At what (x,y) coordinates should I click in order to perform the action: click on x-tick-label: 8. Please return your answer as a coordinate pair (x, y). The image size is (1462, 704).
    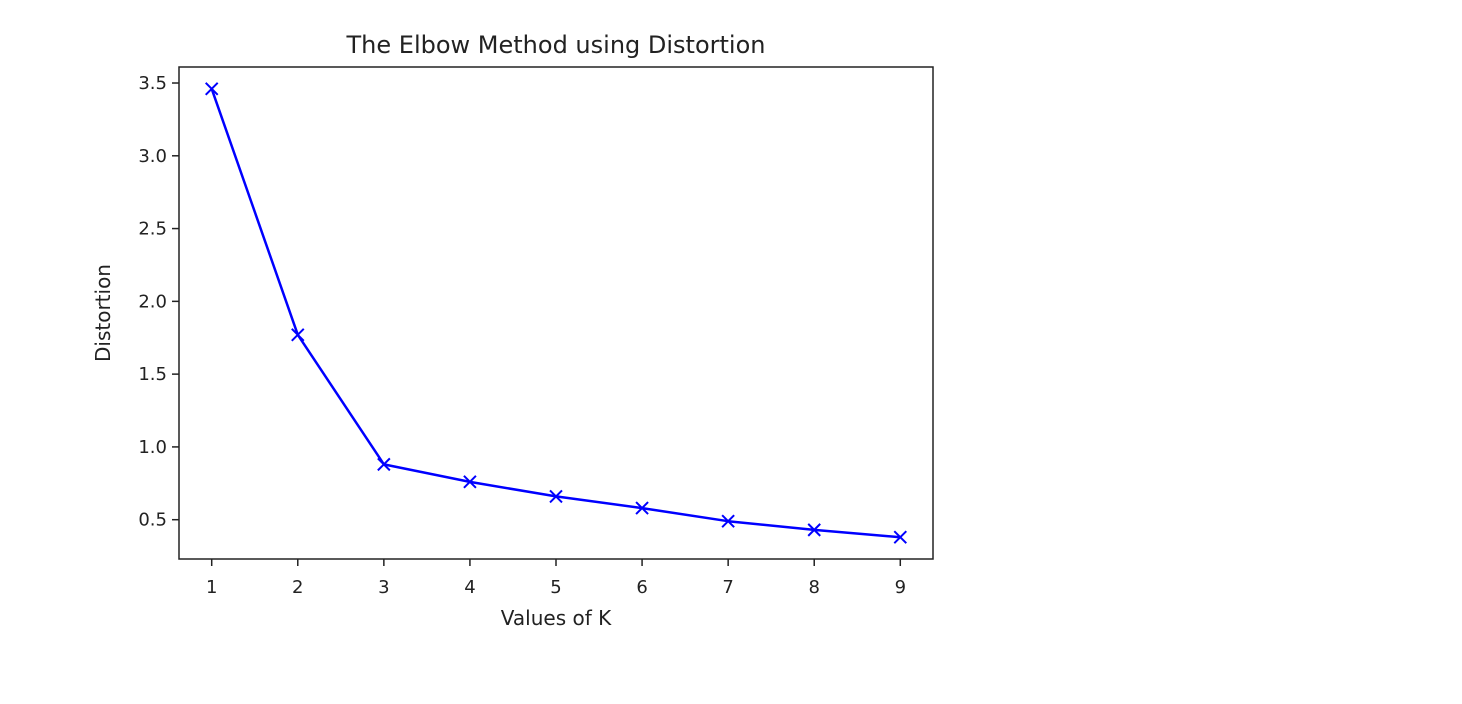
    Looking at the image, I should click on (813, 587).